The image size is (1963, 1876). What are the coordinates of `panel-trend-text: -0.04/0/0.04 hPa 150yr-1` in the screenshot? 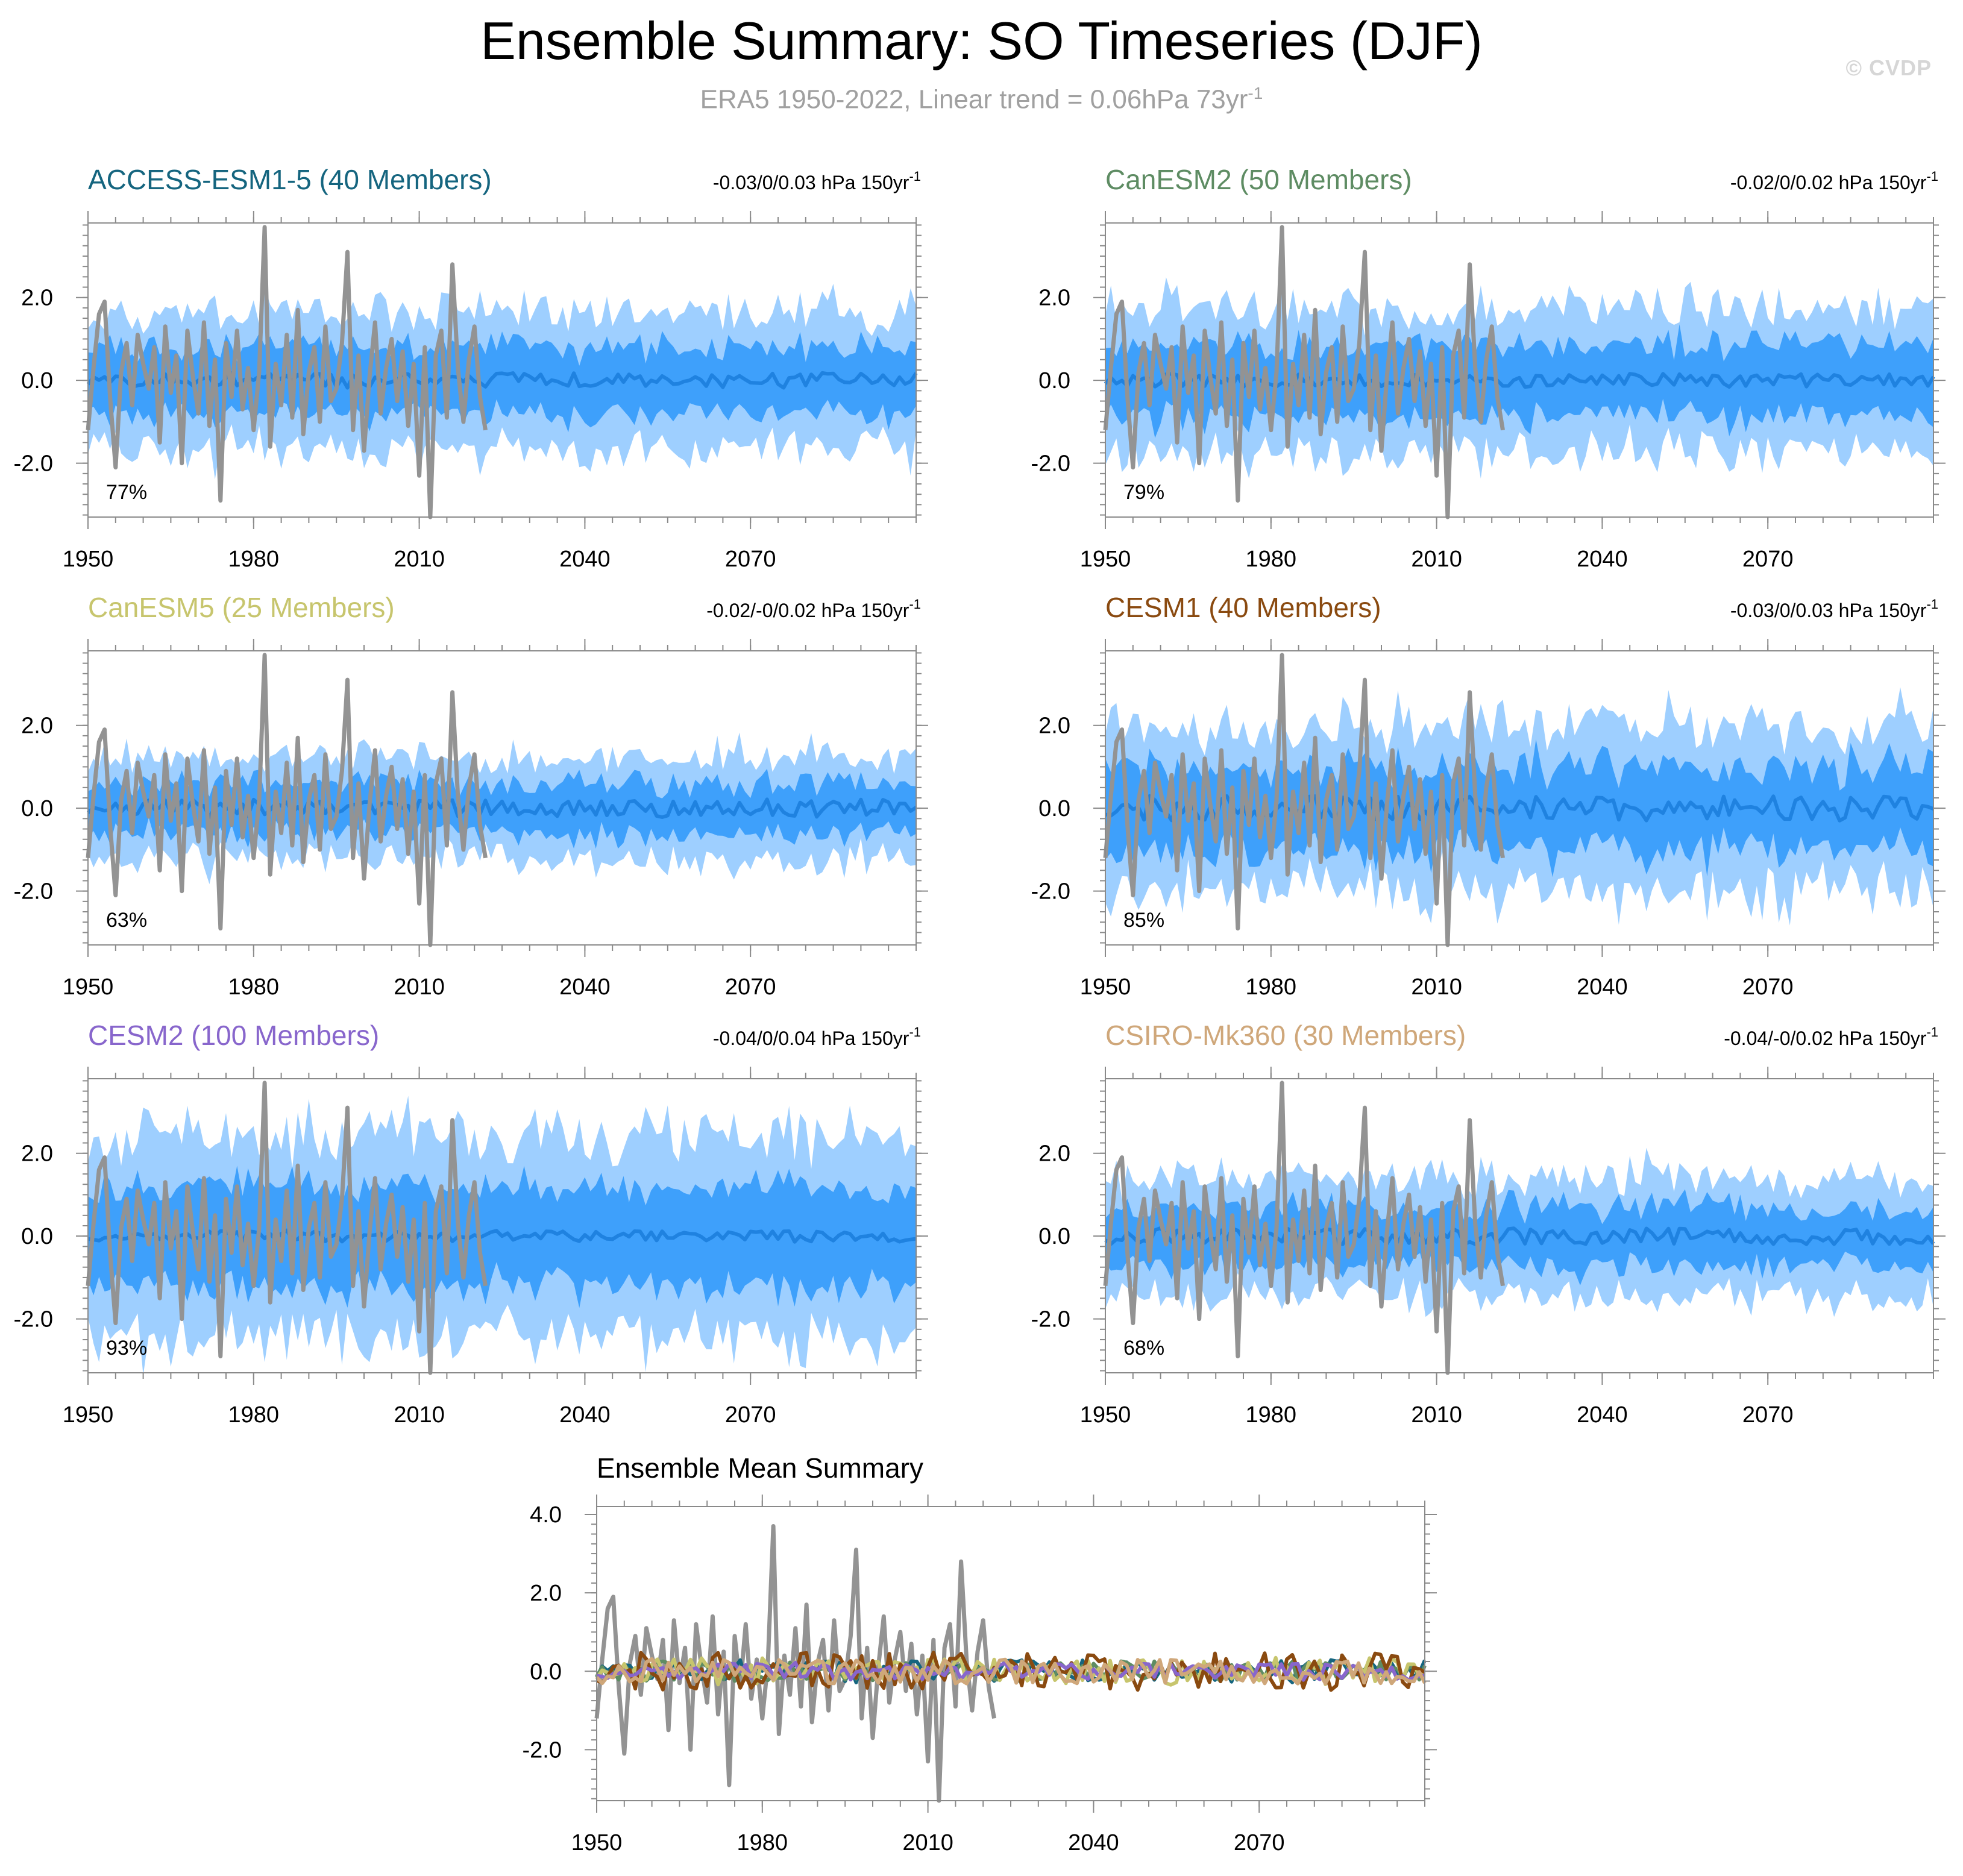 It's located at (817, 1036).